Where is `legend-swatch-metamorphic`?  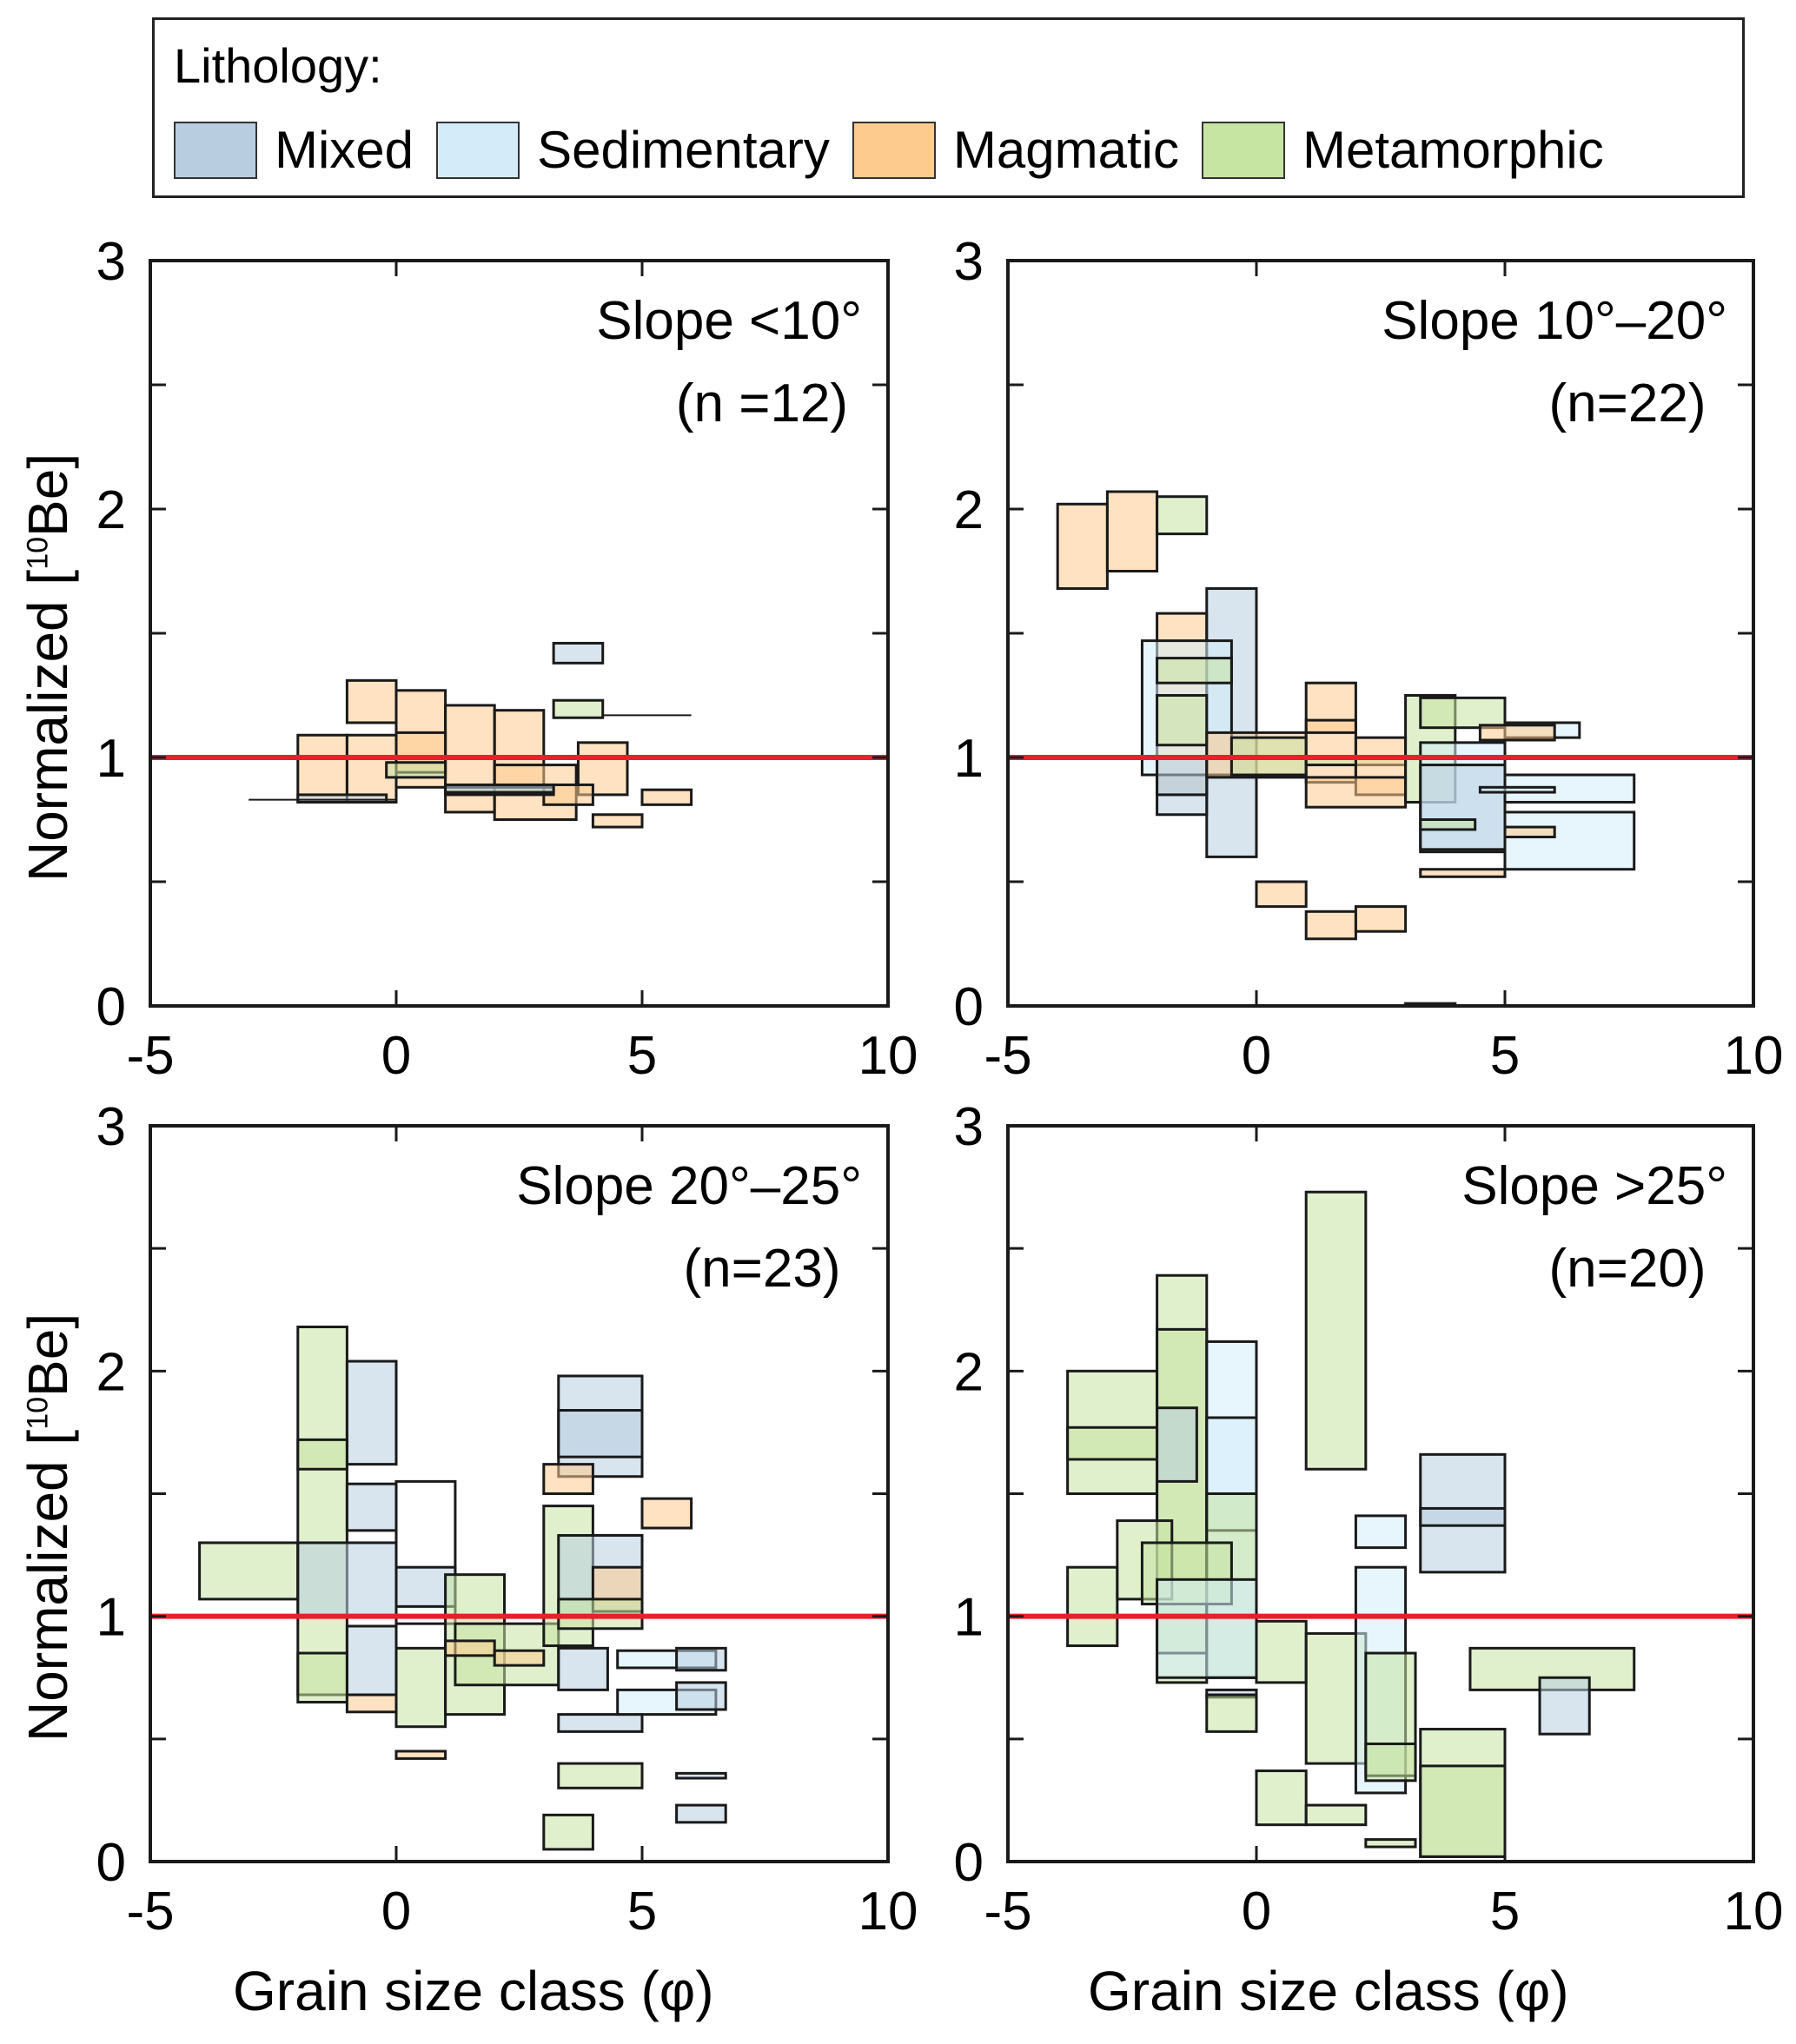 legend-swatch-metamorphic is located at coordinates (1243, 150).